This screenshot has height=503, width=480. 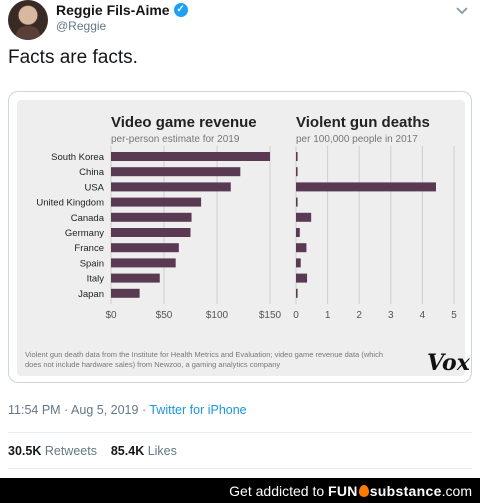 What do you see at coordinates (277, 491) in the screenshot?
I see `footer-prefix: Get addicted to` at bounding box center [277, 491].